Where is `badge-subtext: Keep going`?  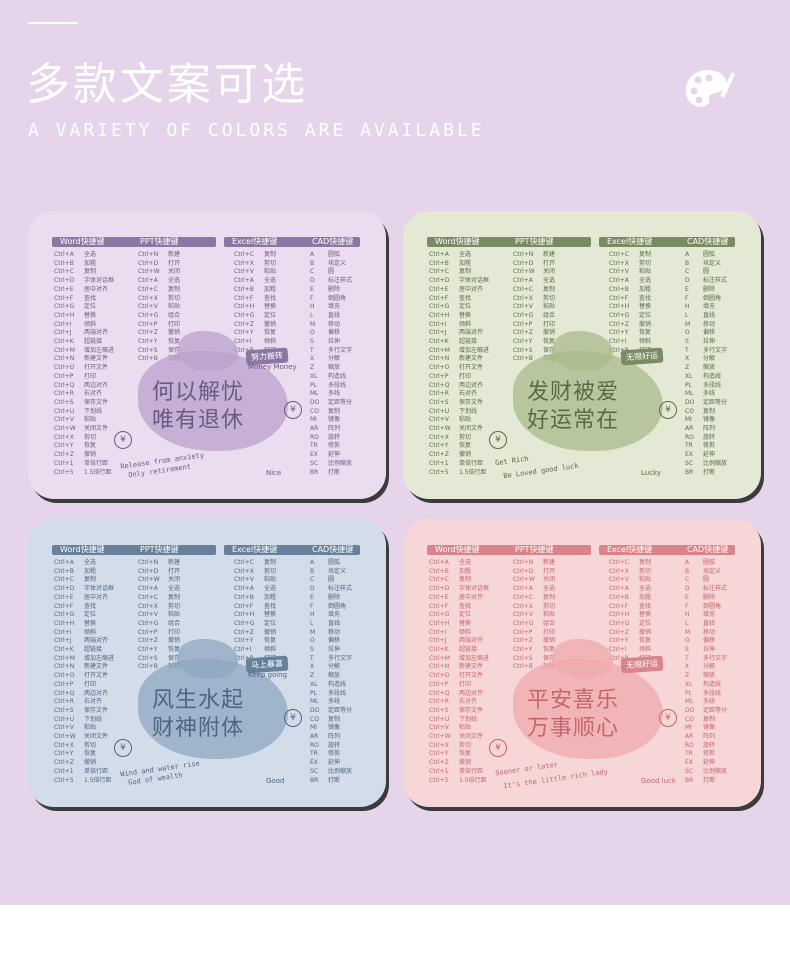
badge-subtext: Keep going is located at coordinates (268, 675).